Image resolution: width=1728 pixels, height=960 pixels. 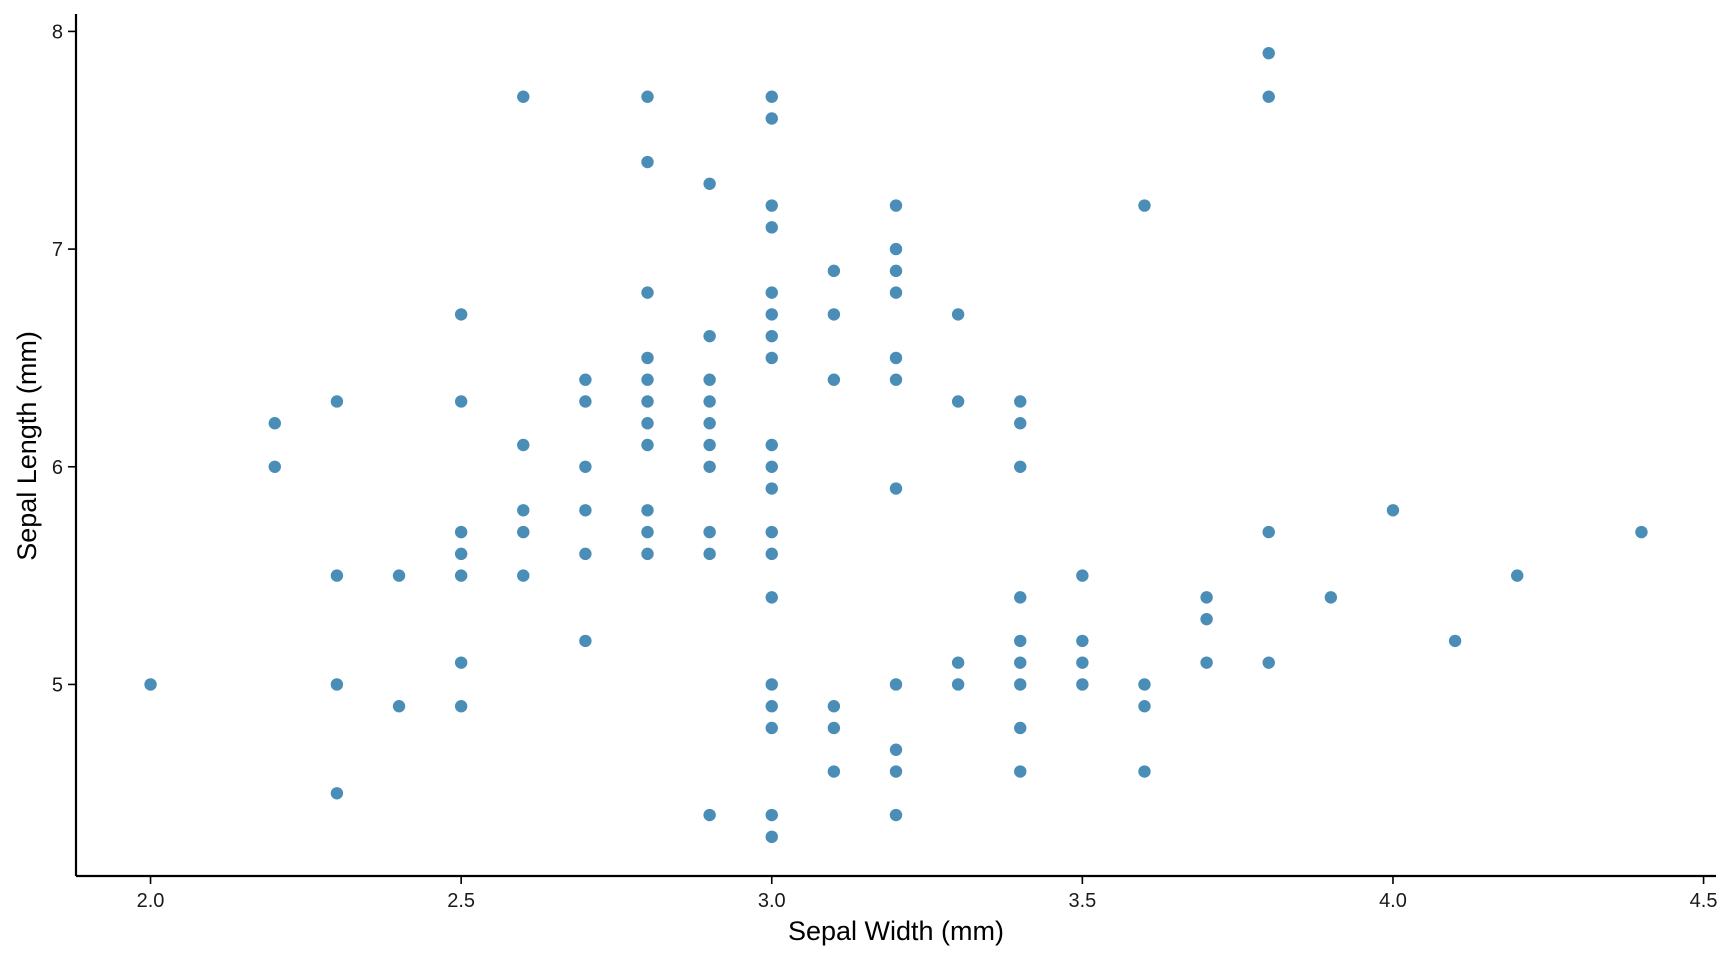 I want to click on x-ticks: 2.0 2.5 3.0 3.5 4.0 4.5, so click(x=927, y=894).